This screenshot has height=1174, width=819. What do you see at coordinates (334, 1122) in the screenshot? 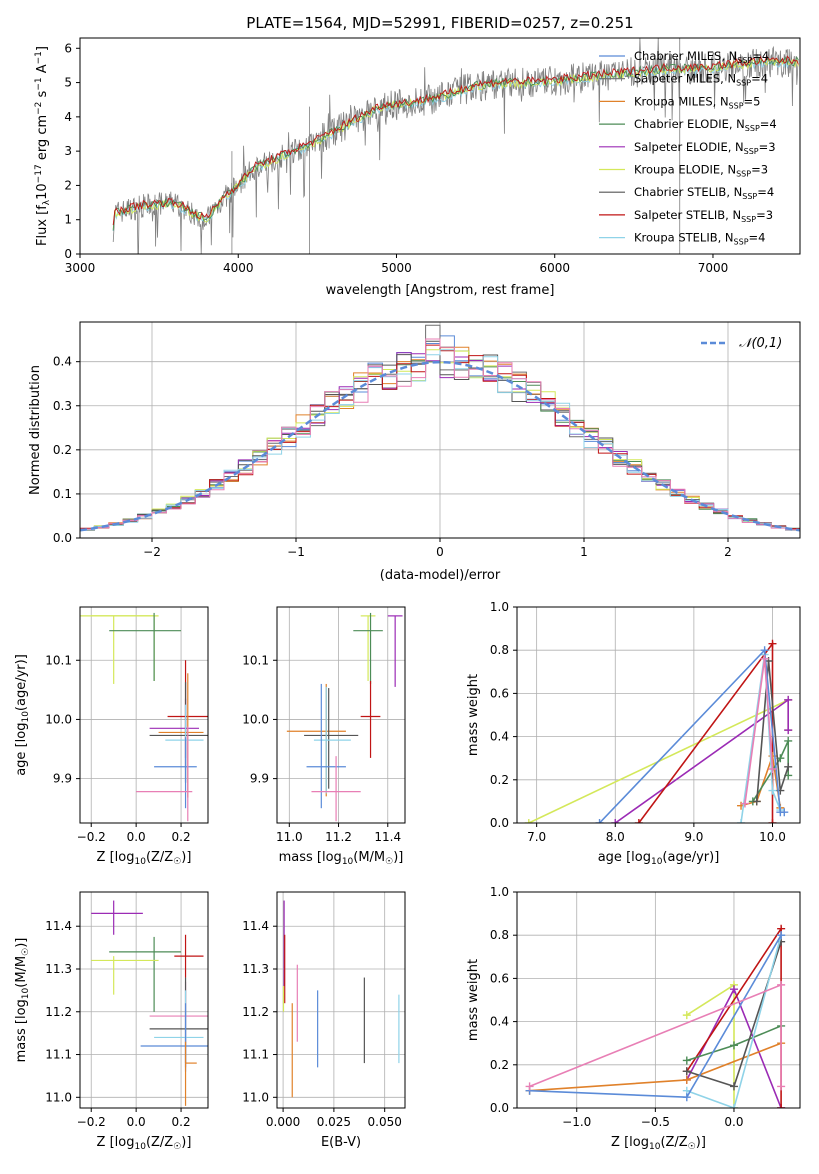
I see `x-tick-label: 0.025` at bounding box center [334, 1122].